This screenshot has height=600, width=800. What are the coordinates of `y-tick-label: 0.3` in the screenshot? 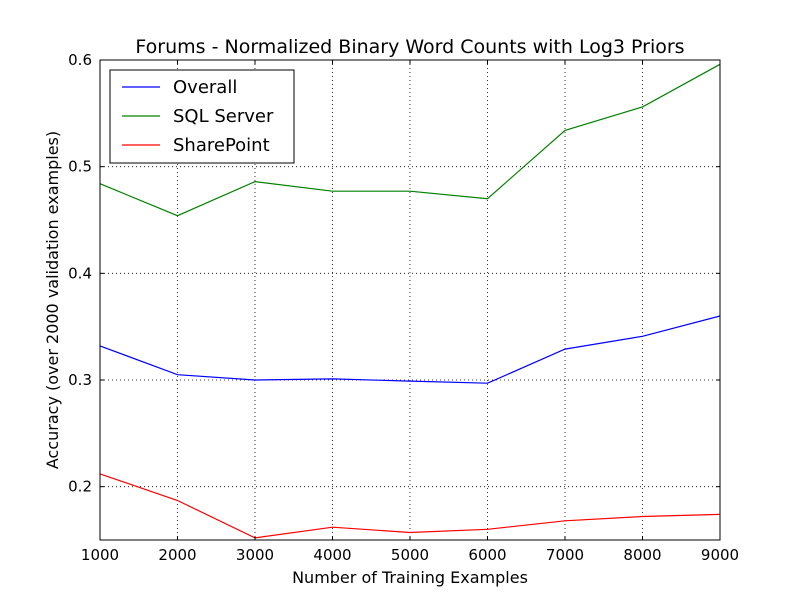 It's located at (80, 380).